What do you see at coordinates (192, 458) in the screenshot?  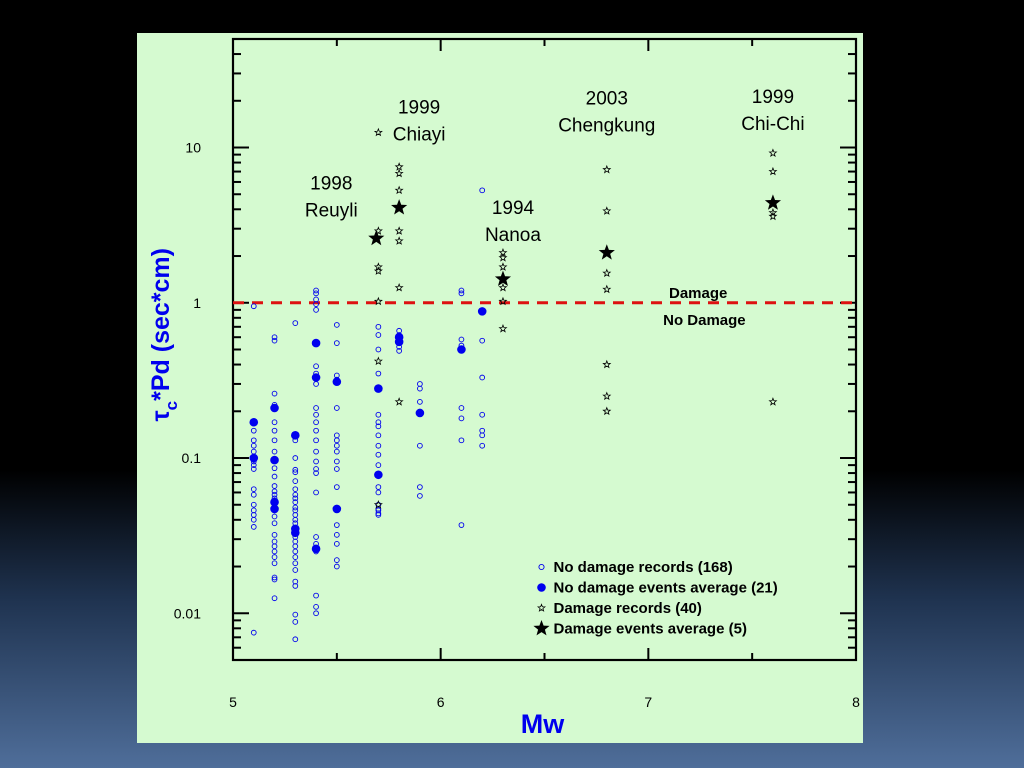 I see `y-tick-label: 0.1` at bounding box center [192, 458].